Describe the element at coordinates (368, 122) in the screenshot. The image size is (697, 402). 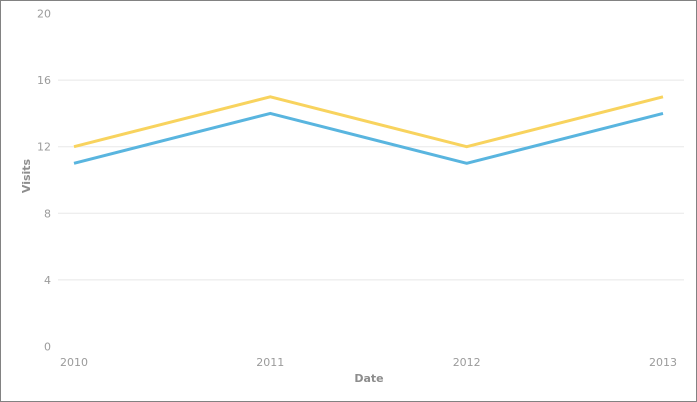
I see `series-yellow-line` at that location.